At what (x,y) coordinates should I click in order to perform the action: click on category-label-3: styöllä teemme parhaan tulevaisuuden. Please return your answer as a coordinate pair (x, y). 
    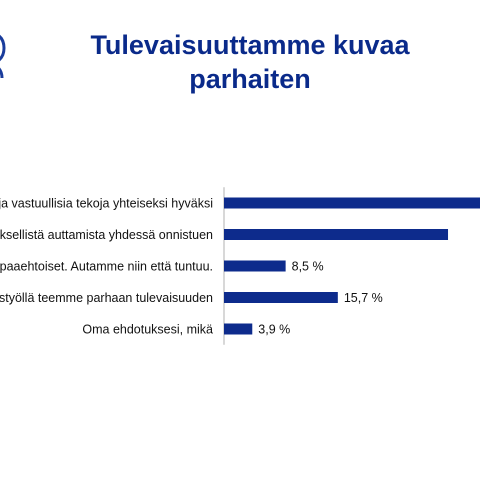
    Looking at the image, I should click on (106, 298).